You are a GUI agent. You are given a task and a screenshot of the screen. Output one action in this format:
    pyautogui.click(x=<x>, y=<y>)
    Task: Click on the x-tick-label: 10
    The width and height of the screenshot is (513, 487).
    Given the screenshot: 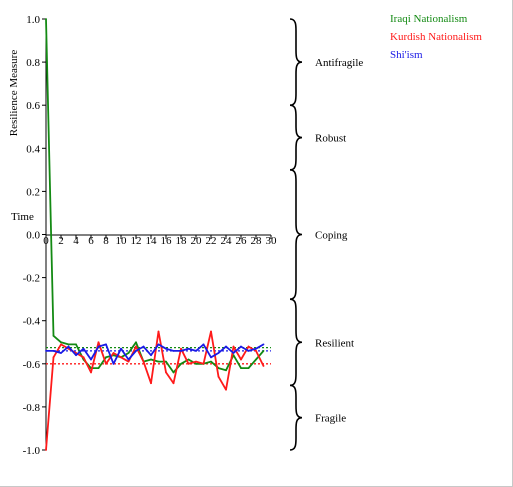 What is the action you would take?
    pyautogui.click(x=122, y=241)
    